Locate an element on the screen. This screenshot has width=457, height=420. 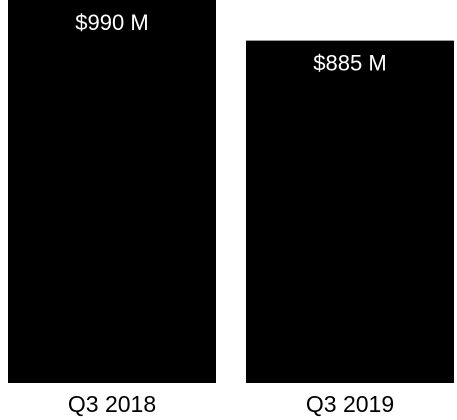
category-label: Q3 2018 is located at coordinates (112, 404).